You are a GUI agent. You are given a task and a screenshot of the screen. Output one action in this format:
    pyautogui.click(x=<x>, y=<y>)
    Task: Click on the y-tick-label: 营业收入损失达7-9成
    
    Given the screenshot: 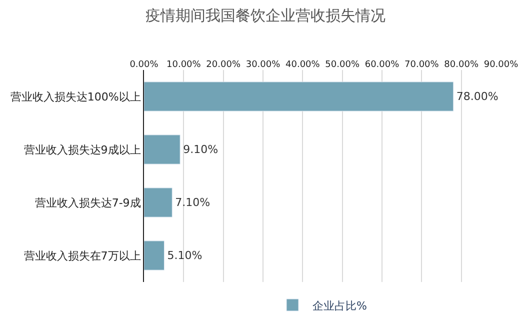 What is the action you would take?
    pyautogui.click(x=87, y=203)
    